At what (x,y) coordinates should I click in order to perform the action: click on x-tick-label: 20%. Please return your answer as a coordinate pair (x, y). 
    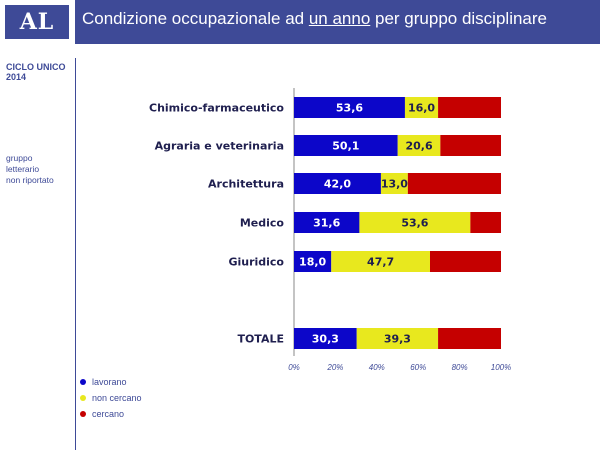
    Looking at the image, I should click on (334, 367).